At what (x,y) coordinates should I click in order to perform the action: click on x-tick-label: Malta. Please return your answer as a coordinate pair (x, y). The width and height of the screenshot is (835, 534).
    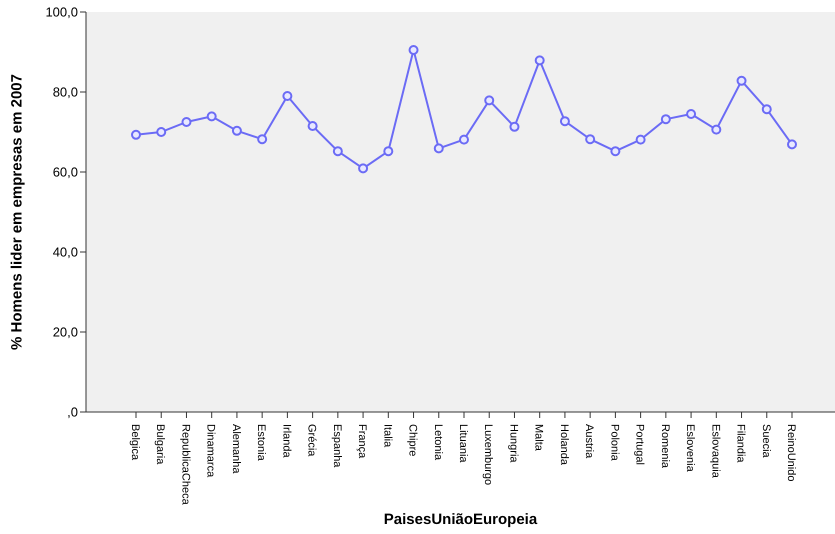
    Looking at the image, I should click on (538, 438).